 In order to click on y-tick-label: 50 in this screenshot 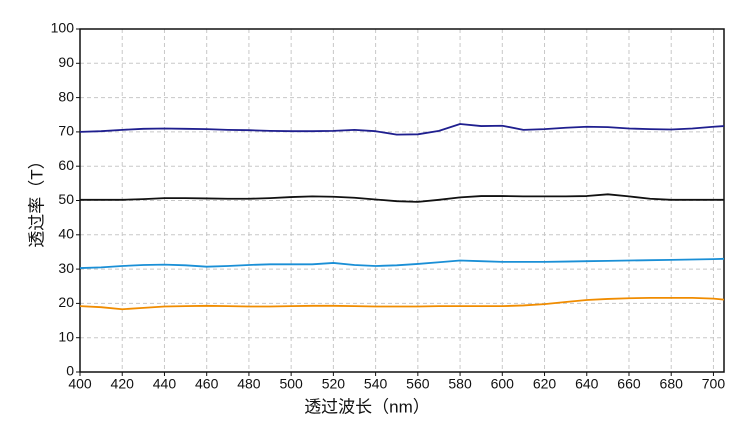, I will do `click(66, 199)`.